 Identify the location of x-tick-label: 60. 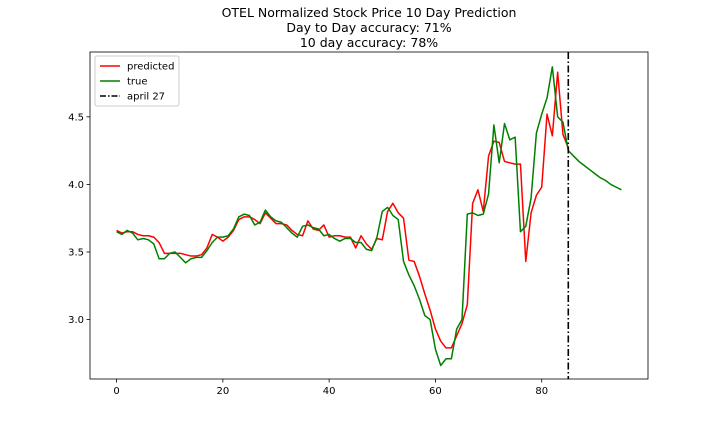
(435, 391).